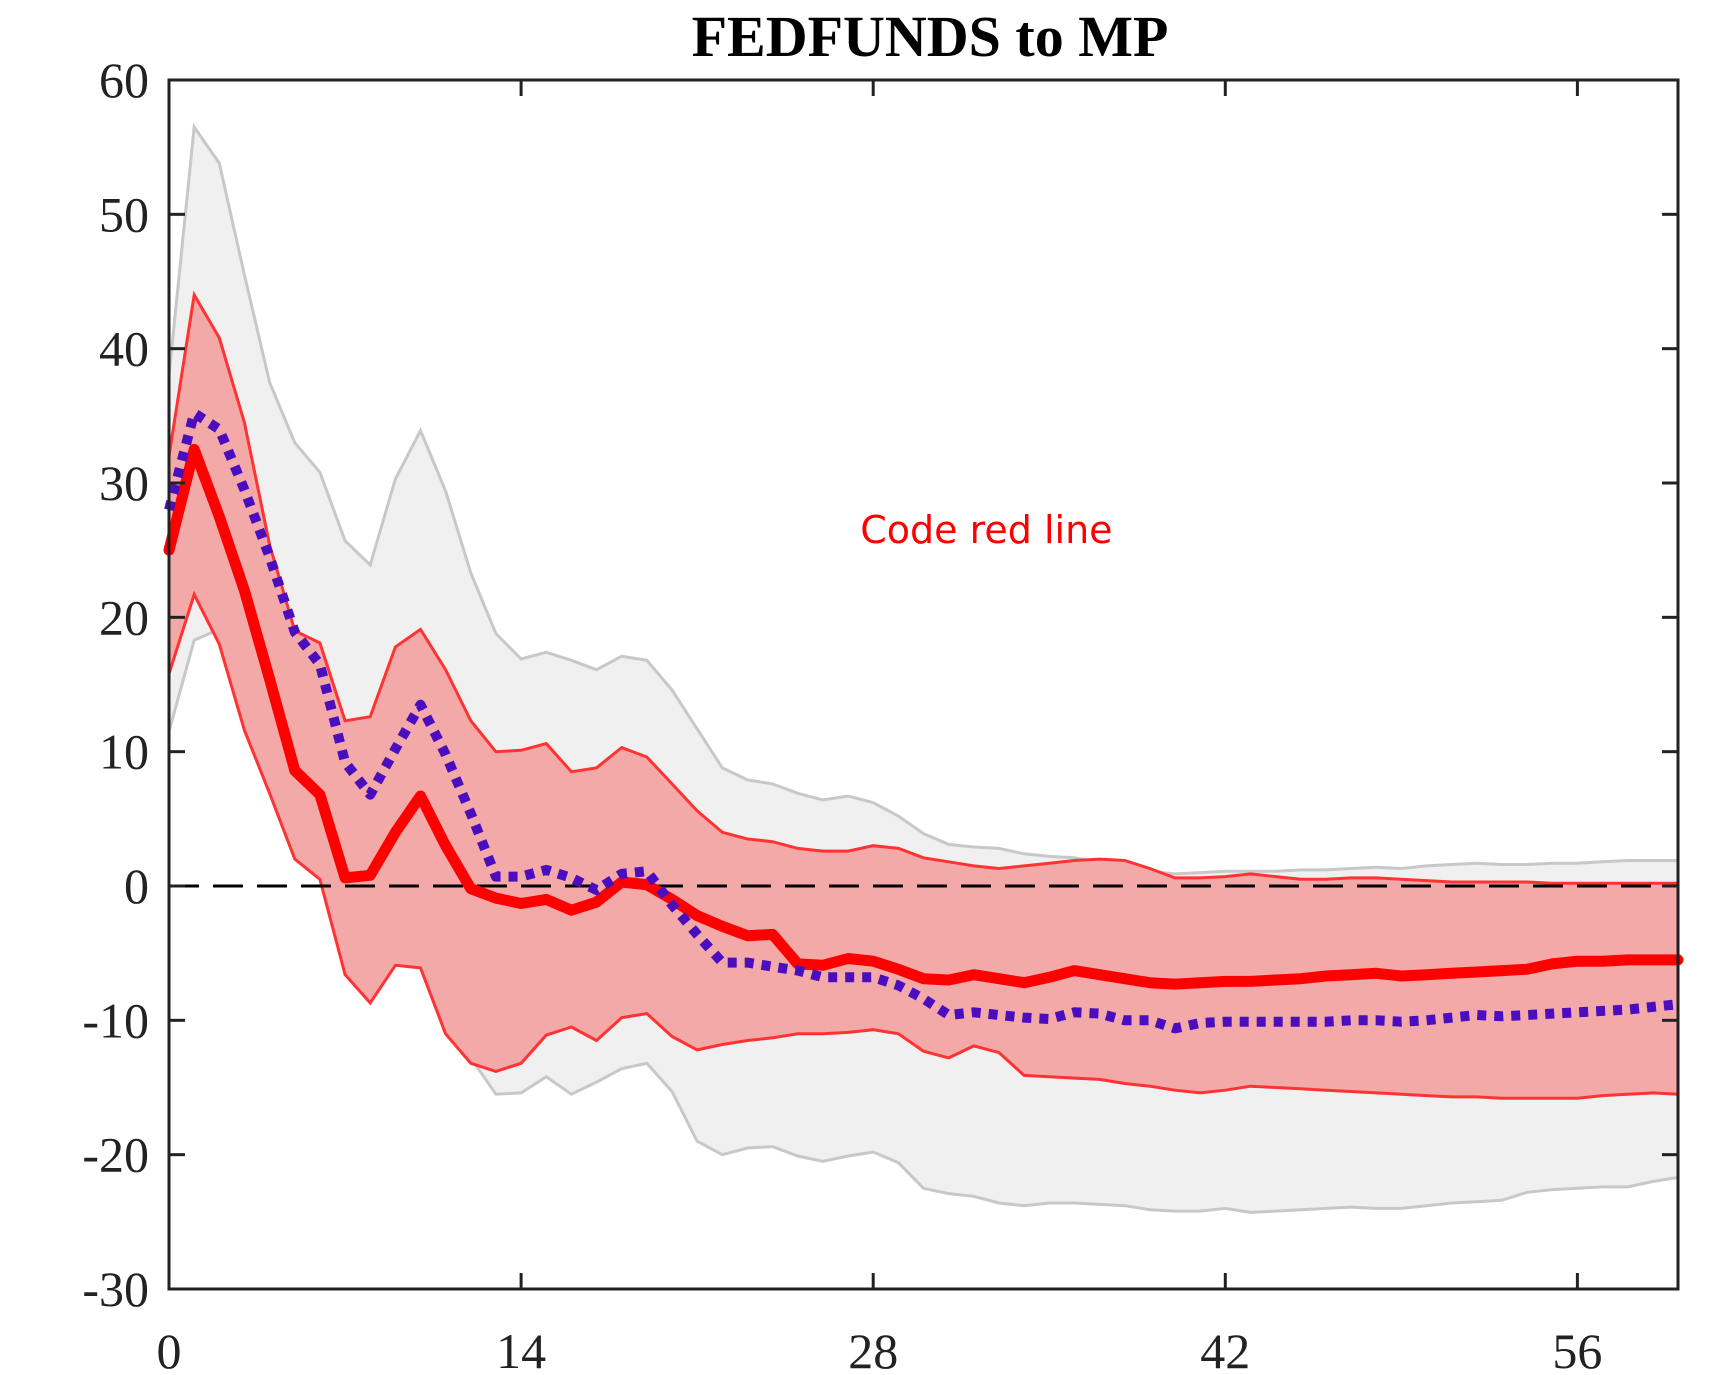 Image resolution: width=1718 pixels, height=1375 pixels. I want to click on y-tick-label: -20, so click(115, 1155).